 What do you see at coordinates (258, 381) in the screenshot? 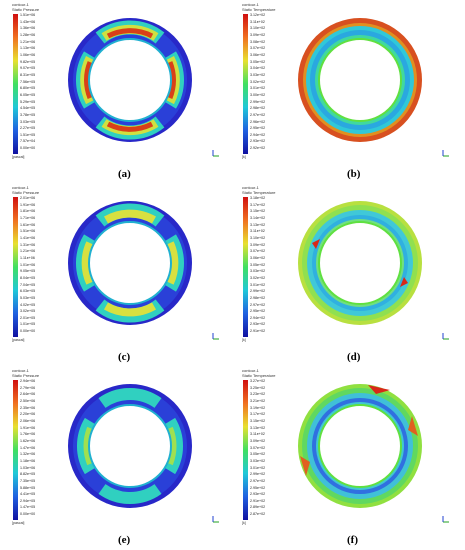
I see `colorbar-tick-label: 3.27e+02` at bounding box center [258, 381].